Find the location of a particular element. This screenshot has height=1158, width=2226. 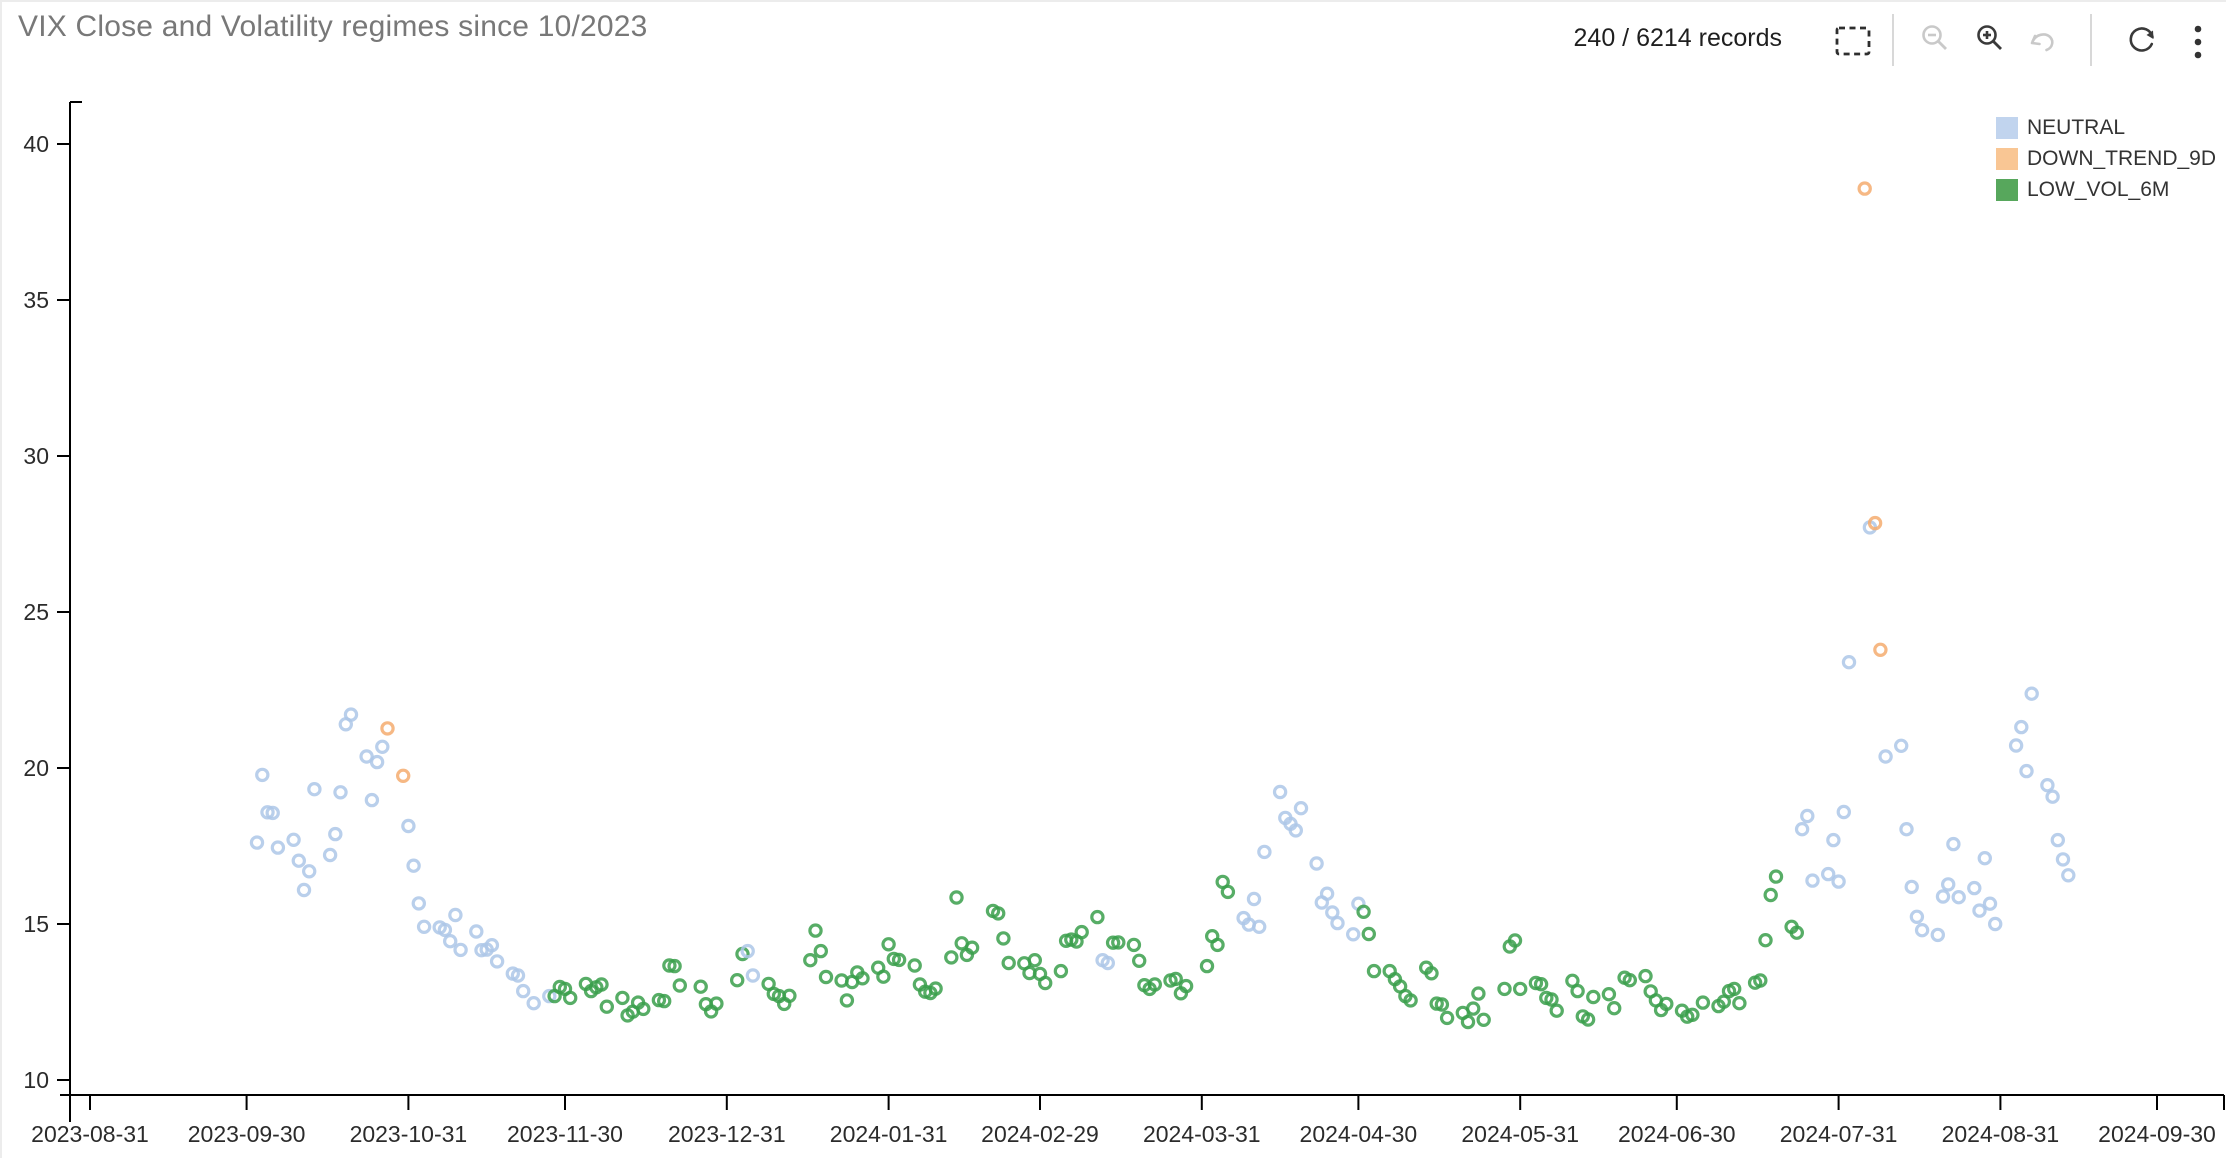

x-tick-label: 2024-01-31 is located at coordinates (889, 1134).